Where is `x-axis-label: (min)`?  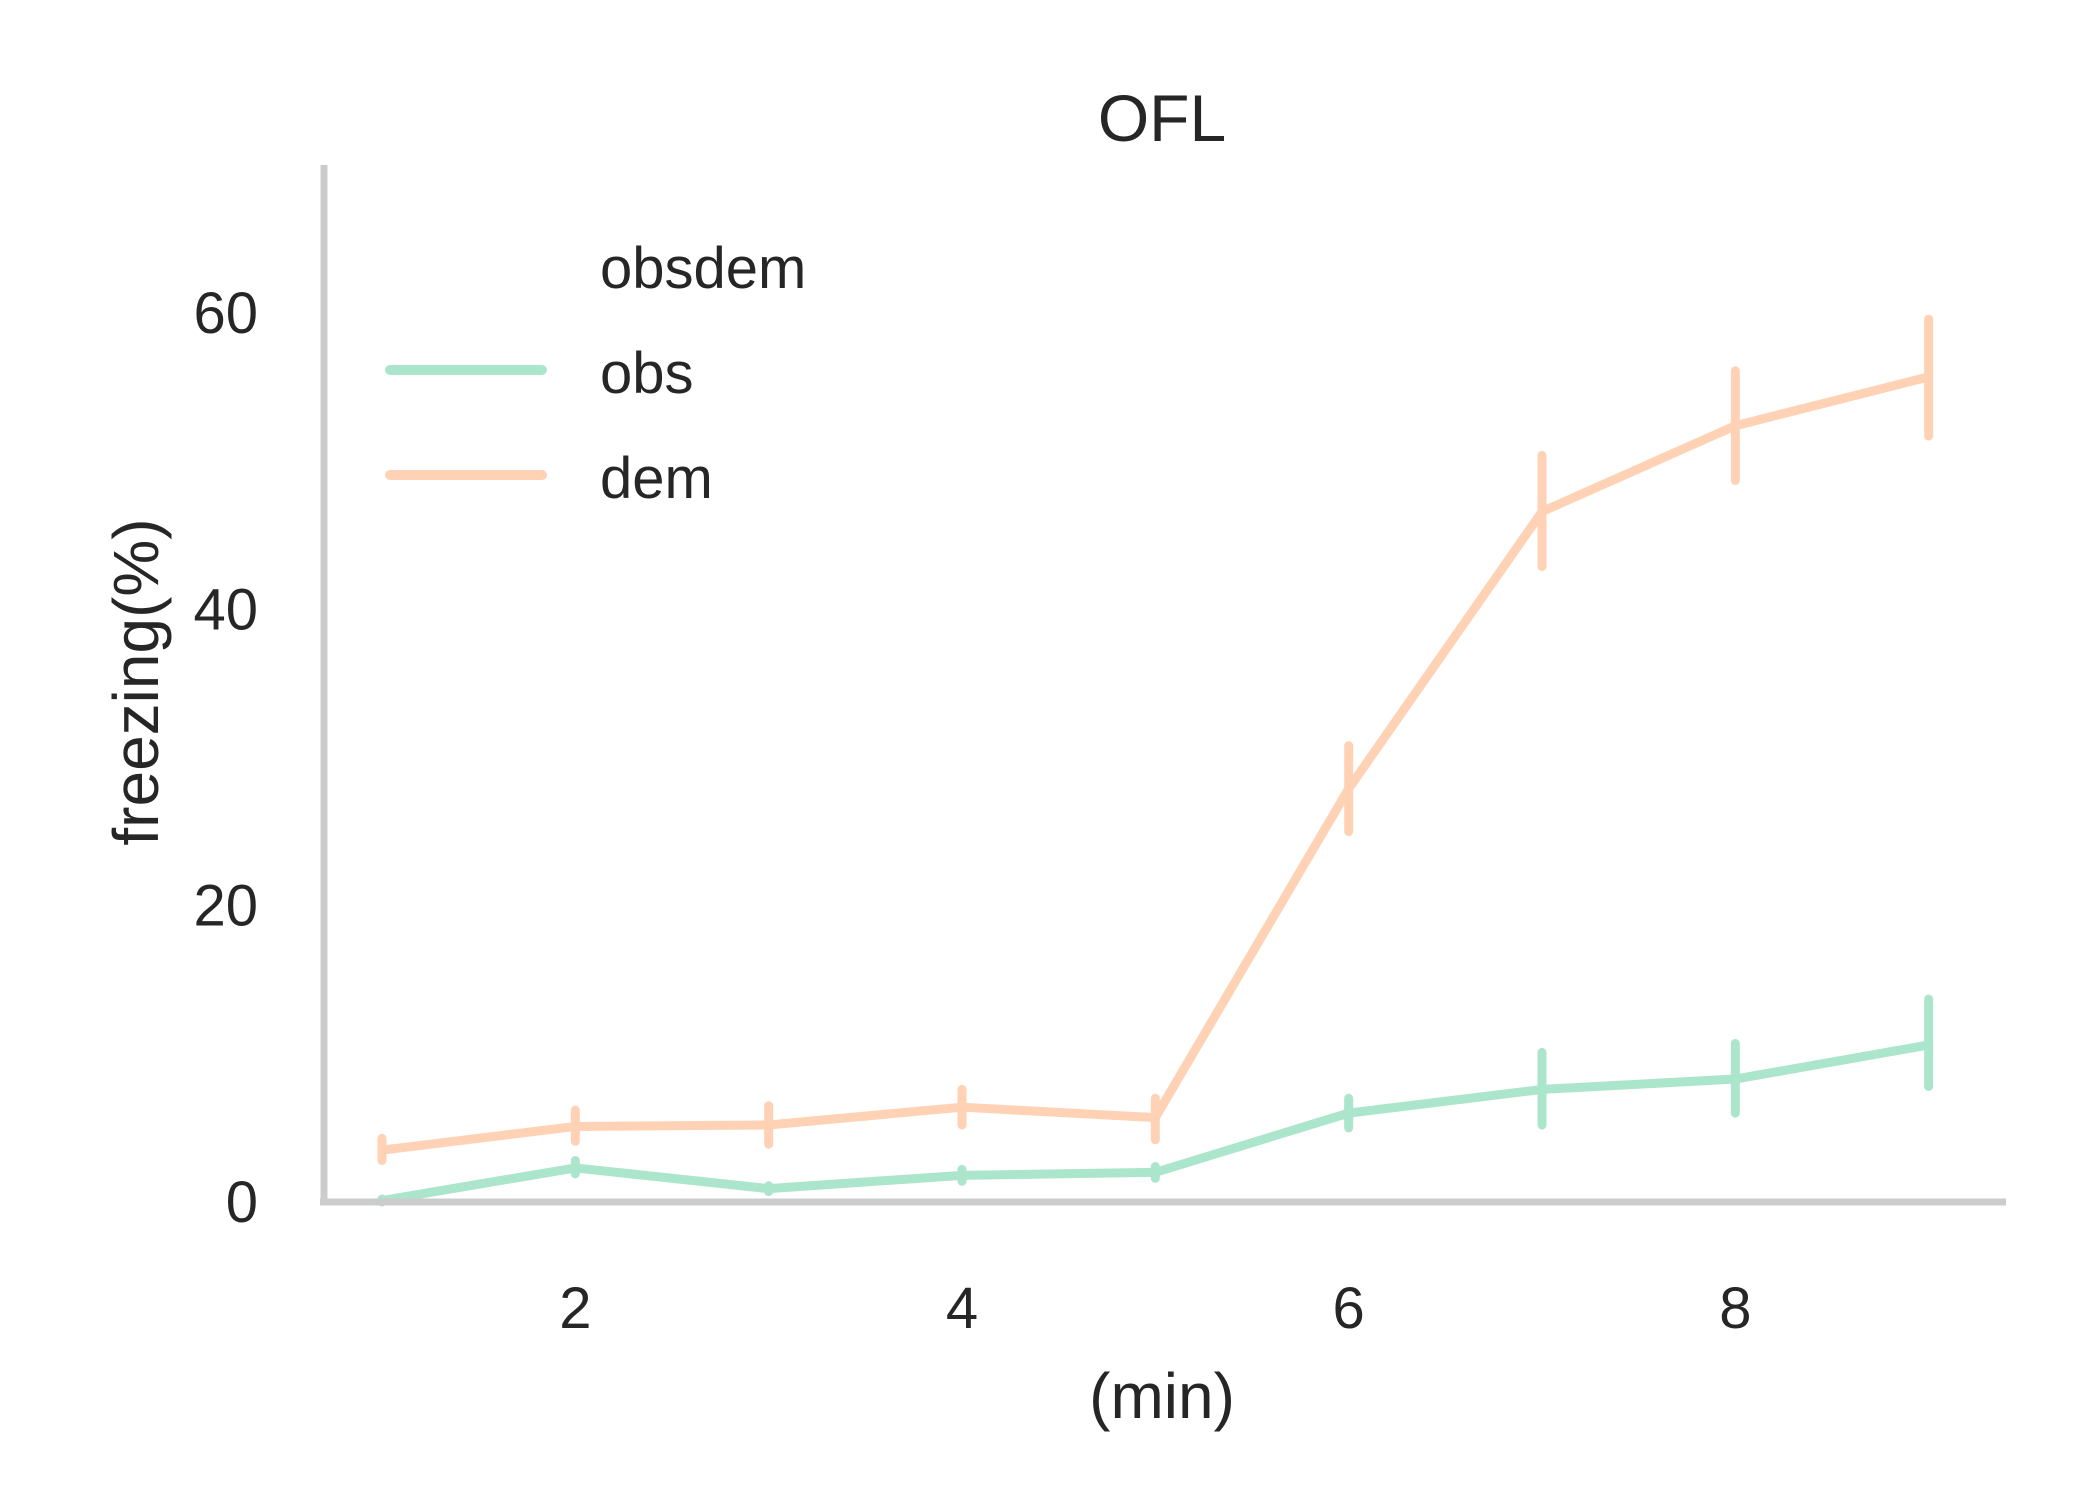
x-axis-label: (min) is located at coordinates (1162, 1396).